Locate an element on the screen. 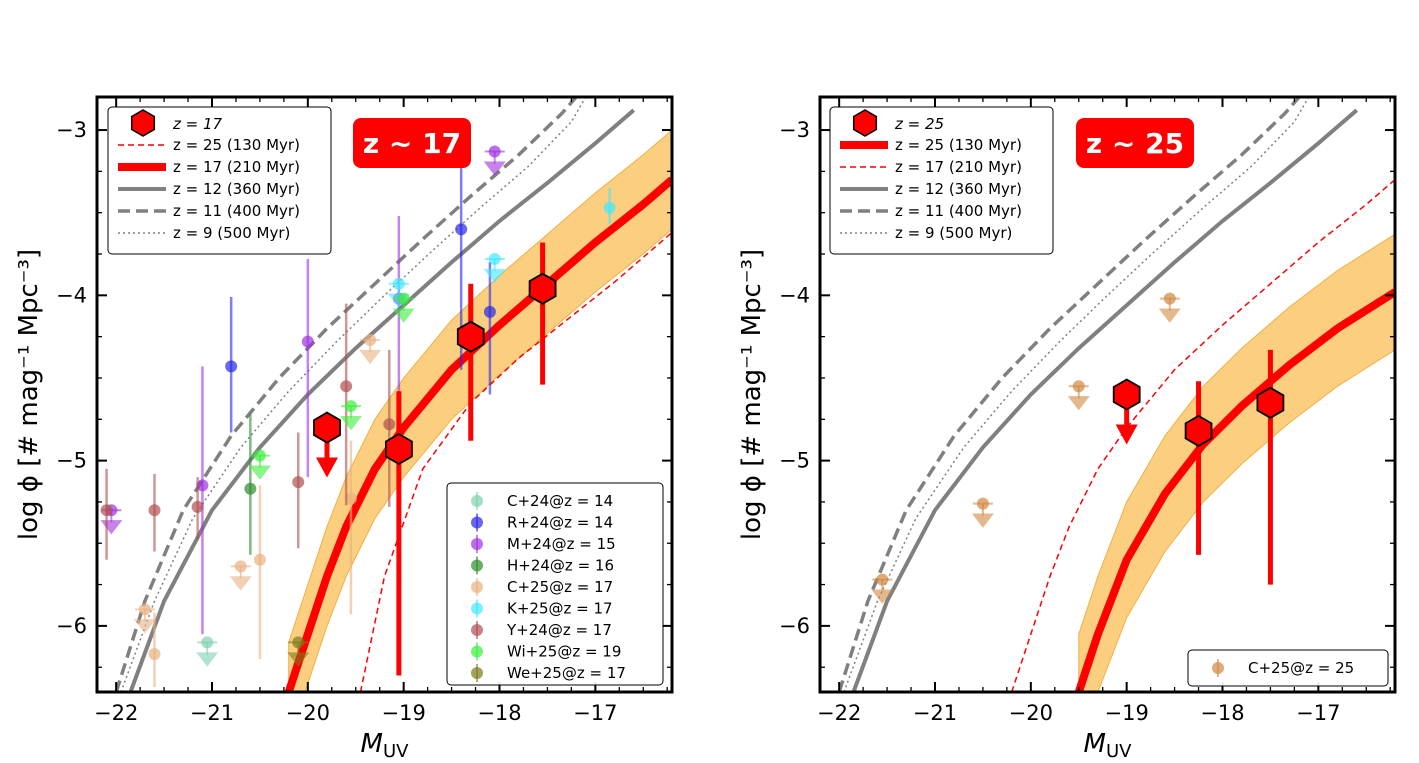  y-tick-label: −3 is located at coordinates (71, 130).